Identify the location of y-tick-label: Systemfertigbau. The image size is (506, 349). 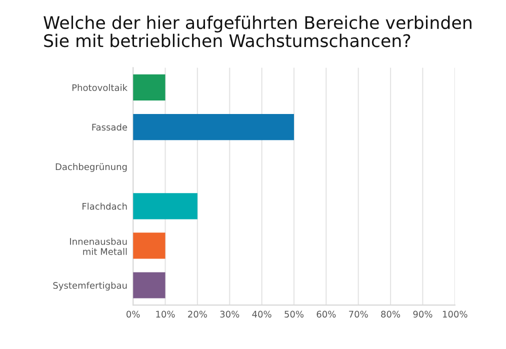
(90, 286).